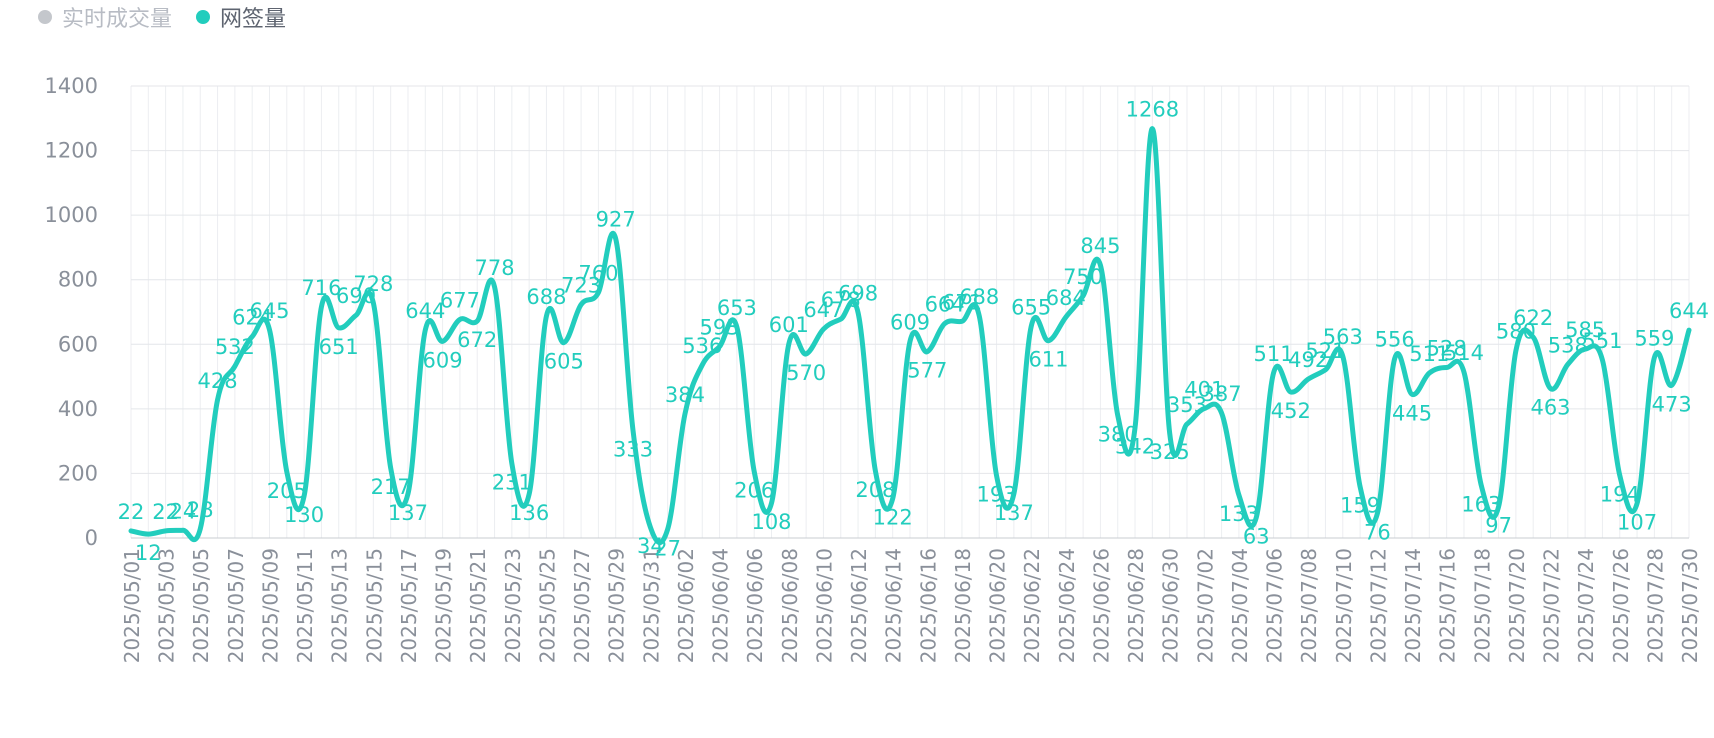 The height and width of the screenshot is (738, 1714). What do you see at coordinates (1498, 526) in the screenshot?
I see `data-label: 97` at bounding box center [1498, 526].